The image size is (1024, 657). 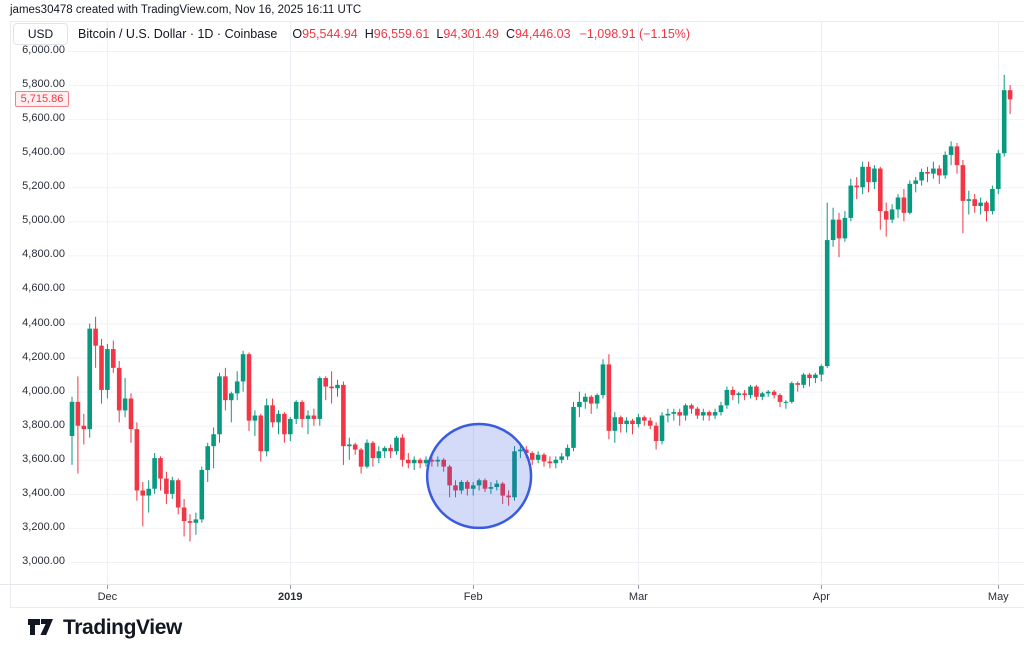 I want to click on ohlc-pair: H96,559.61, so click(x=397, y=34).